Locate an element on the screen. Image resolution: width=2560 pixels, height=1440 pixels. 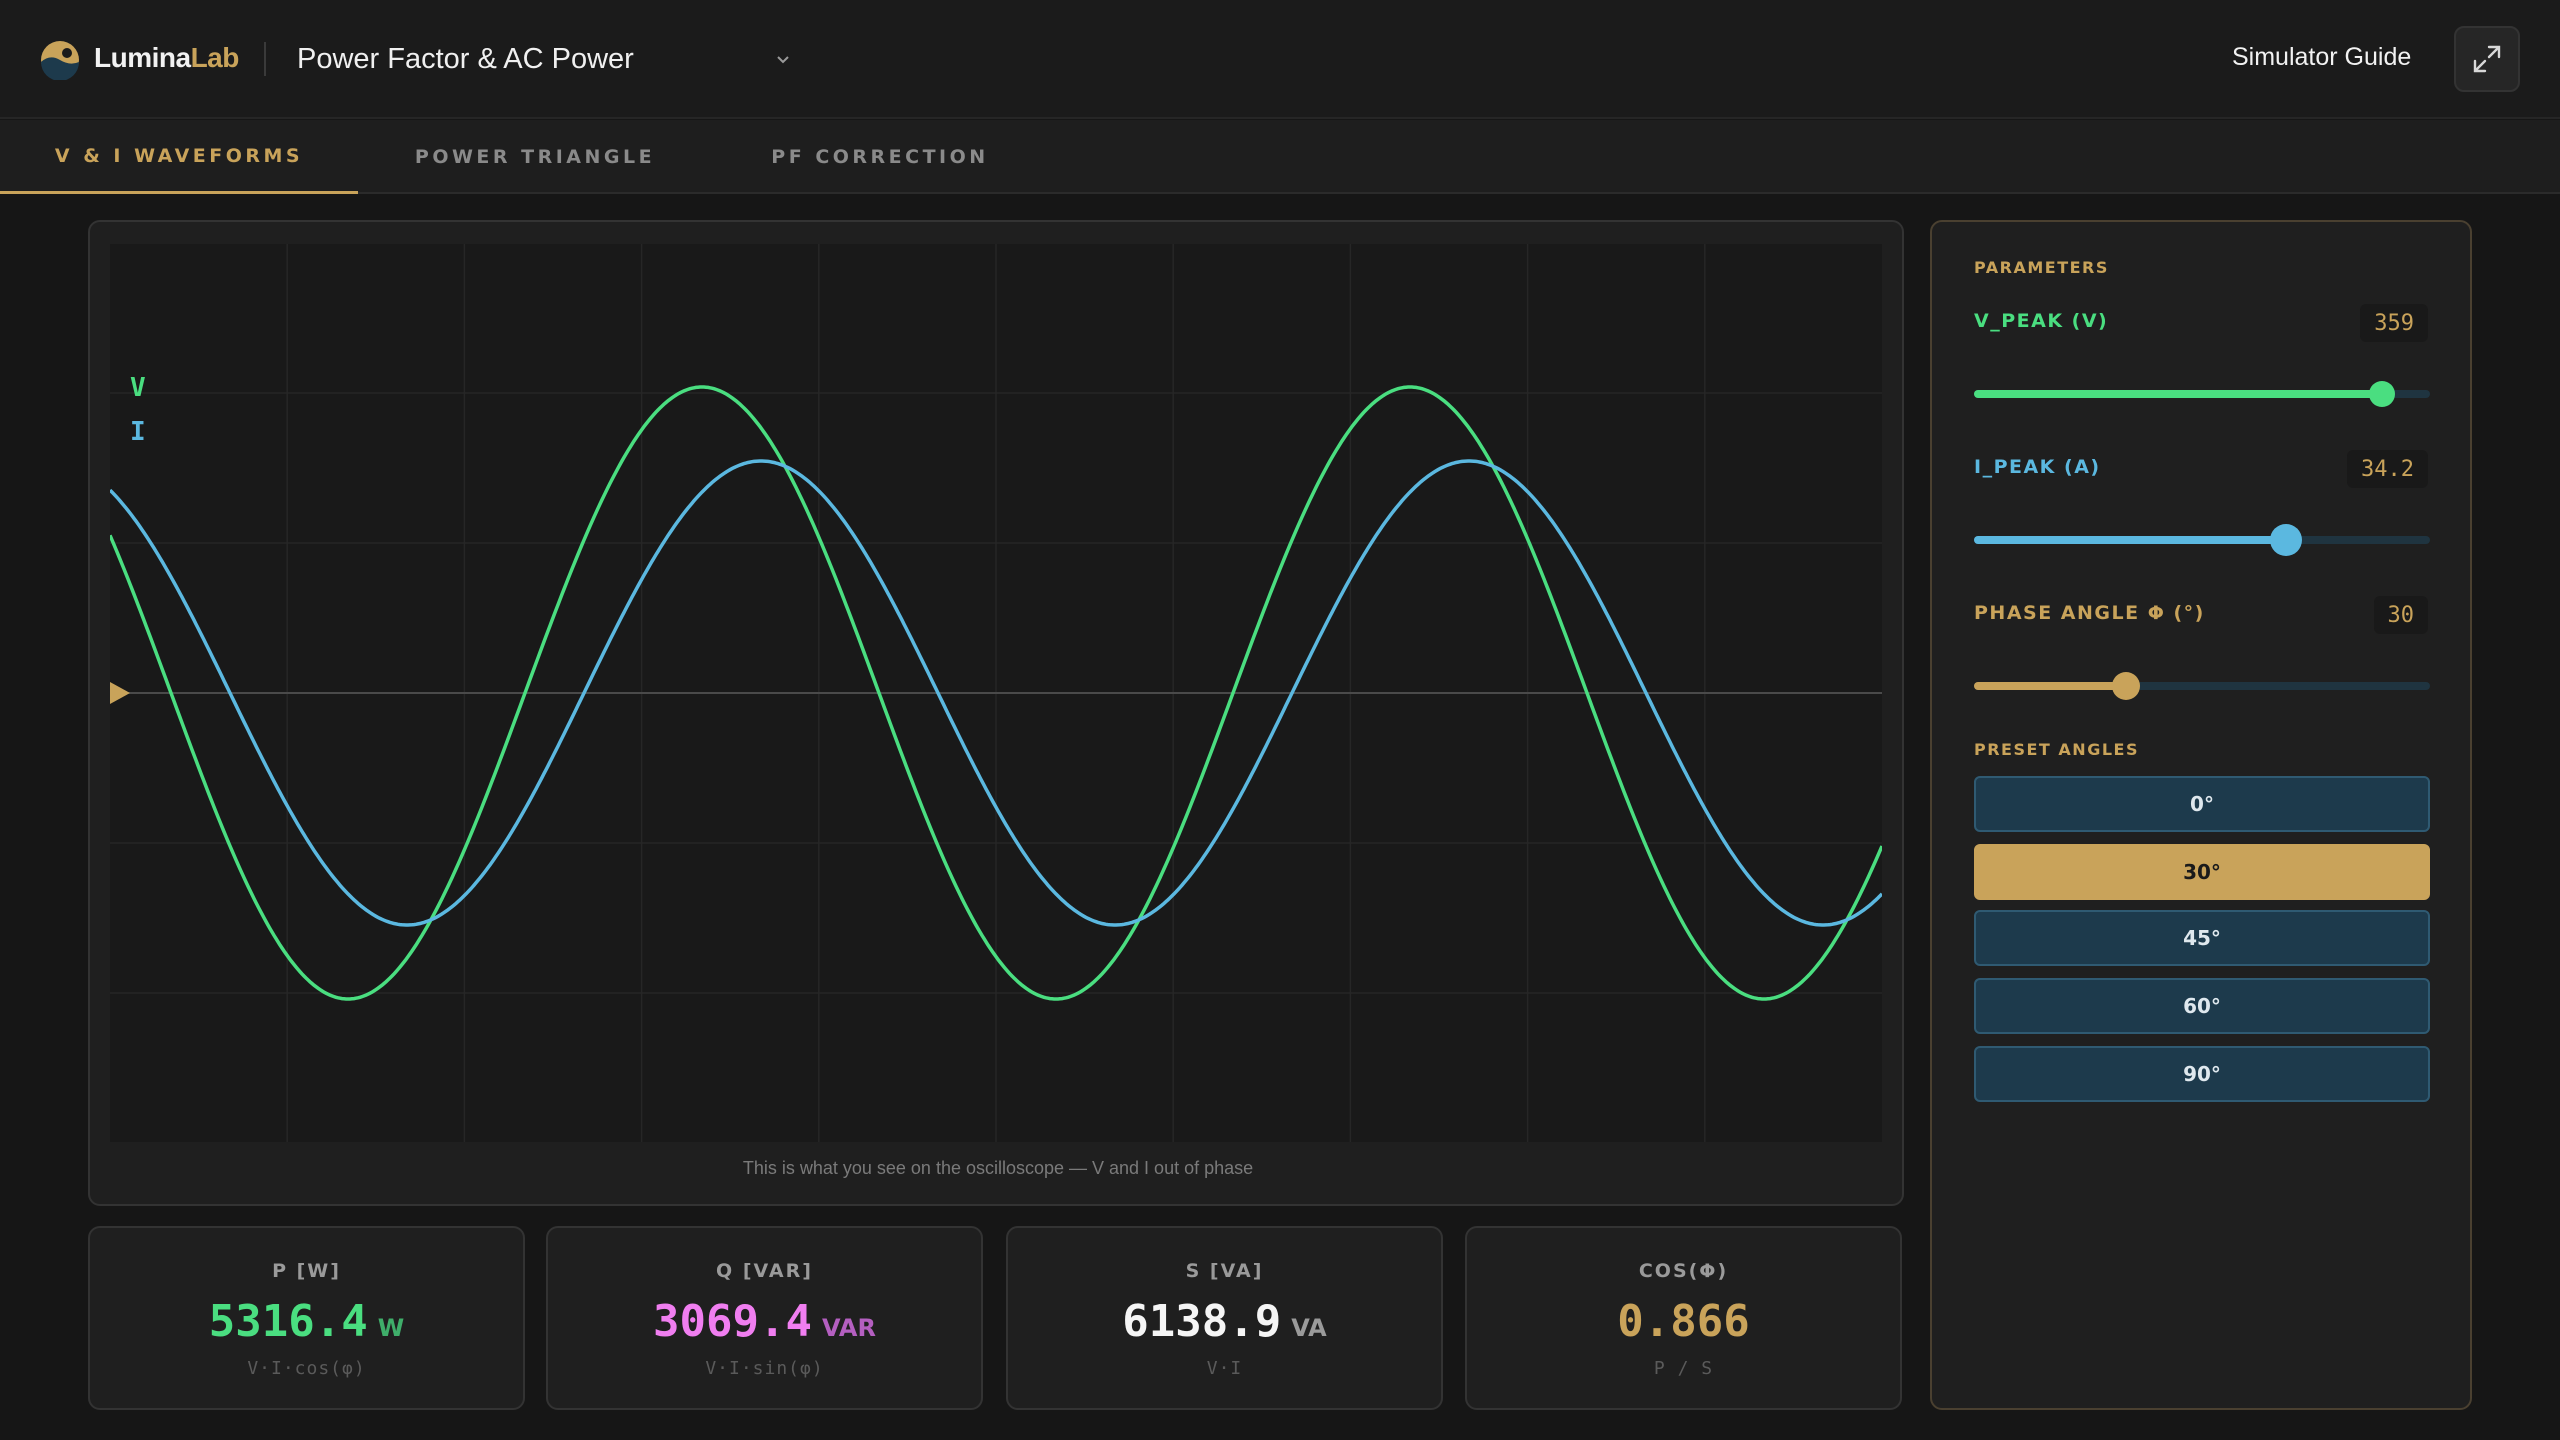
preset-90-button: 90° is located at coordinates (2202, 1074).